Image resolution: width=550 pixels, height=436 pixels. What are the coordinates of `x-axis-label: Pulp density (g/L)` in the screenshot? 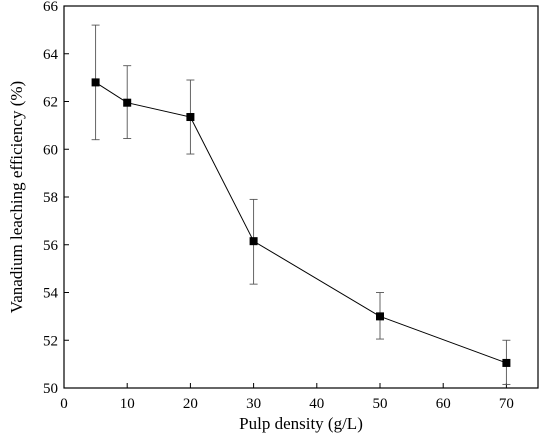 It's located at (301, 423).